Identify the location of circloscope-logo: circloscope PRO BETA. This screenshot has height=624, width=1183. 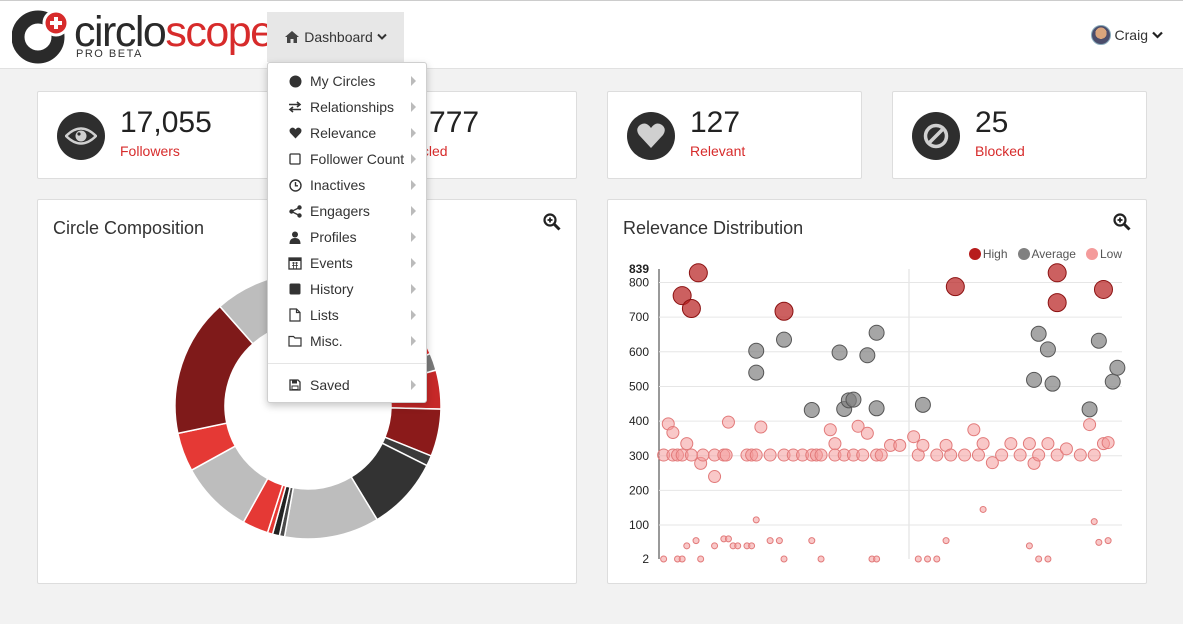
(143, 35).